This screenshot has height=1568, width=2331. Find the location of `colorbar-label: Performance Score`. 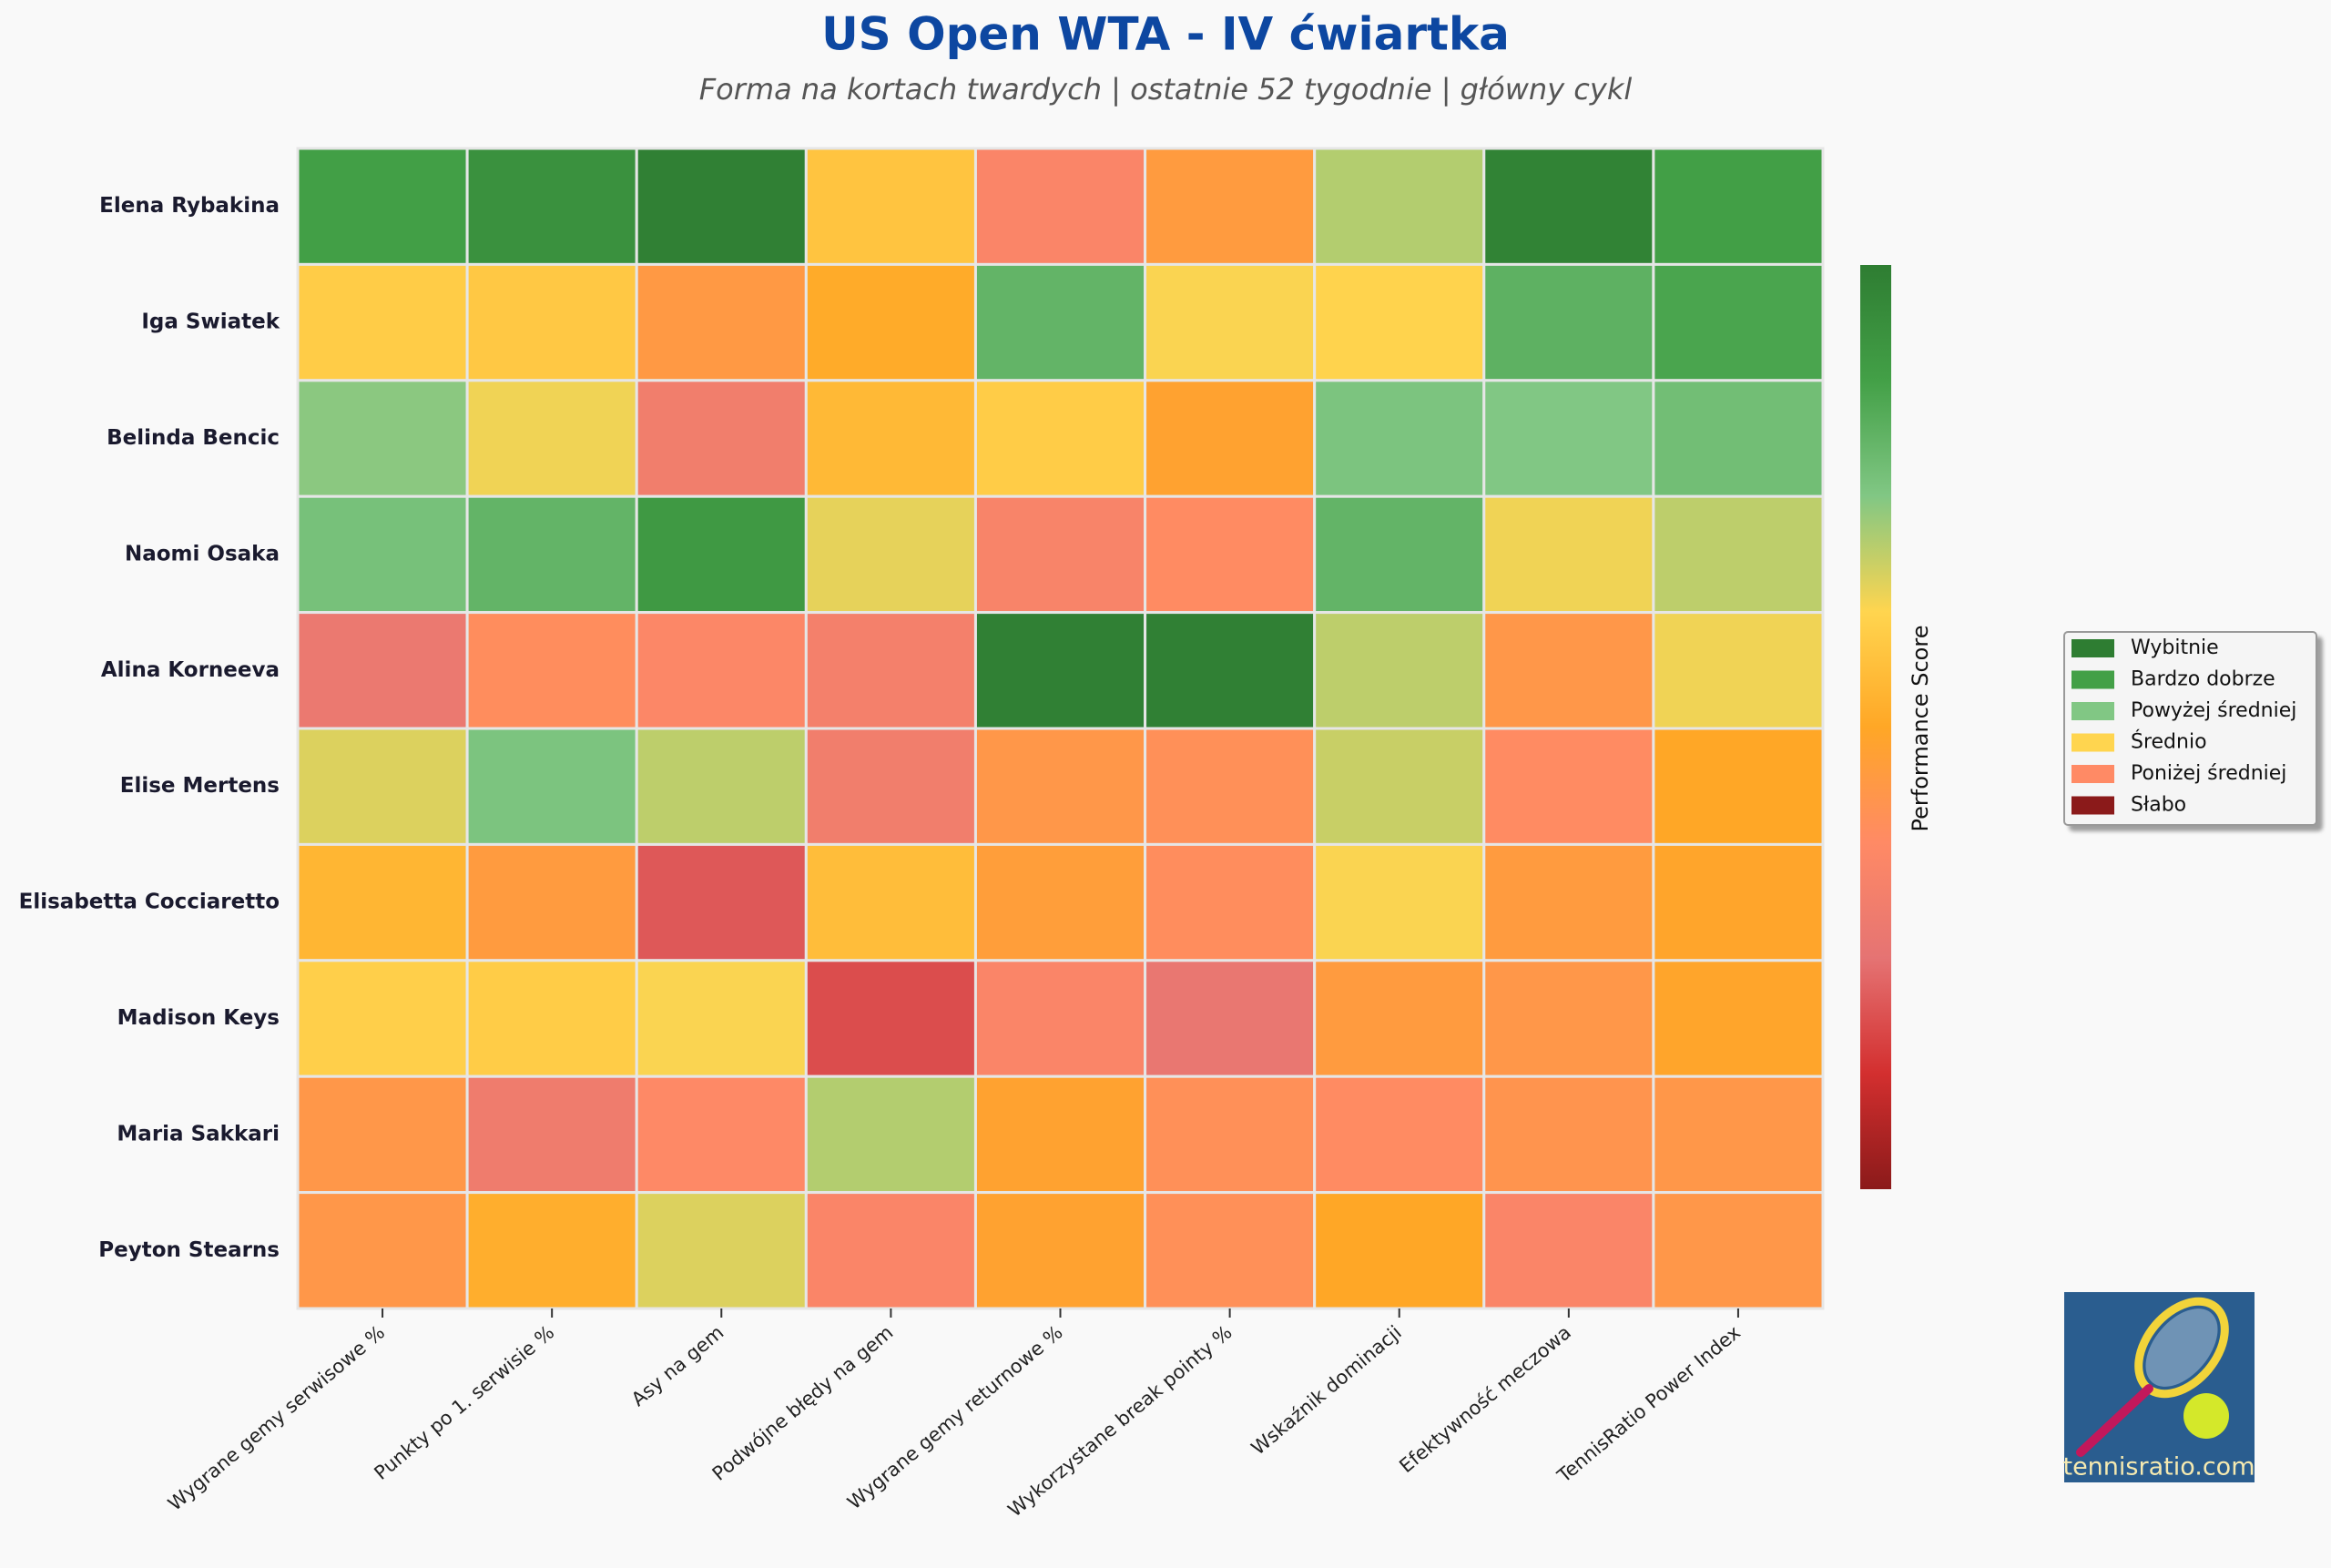

colorbar-label: Performance Score is located at coordinates (1920, 729).